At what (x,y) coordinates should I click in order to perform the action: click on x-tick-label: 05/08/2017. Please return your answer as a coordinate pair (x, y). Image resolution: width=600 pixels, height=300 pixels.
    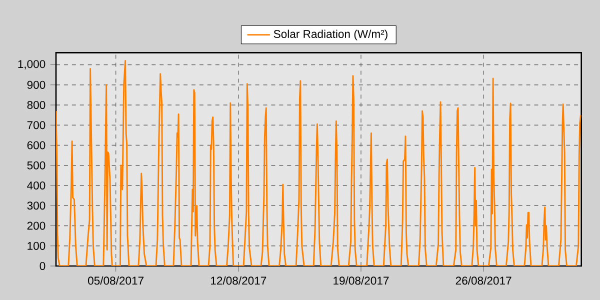
    Looking at the image, I should click on (116, 280).